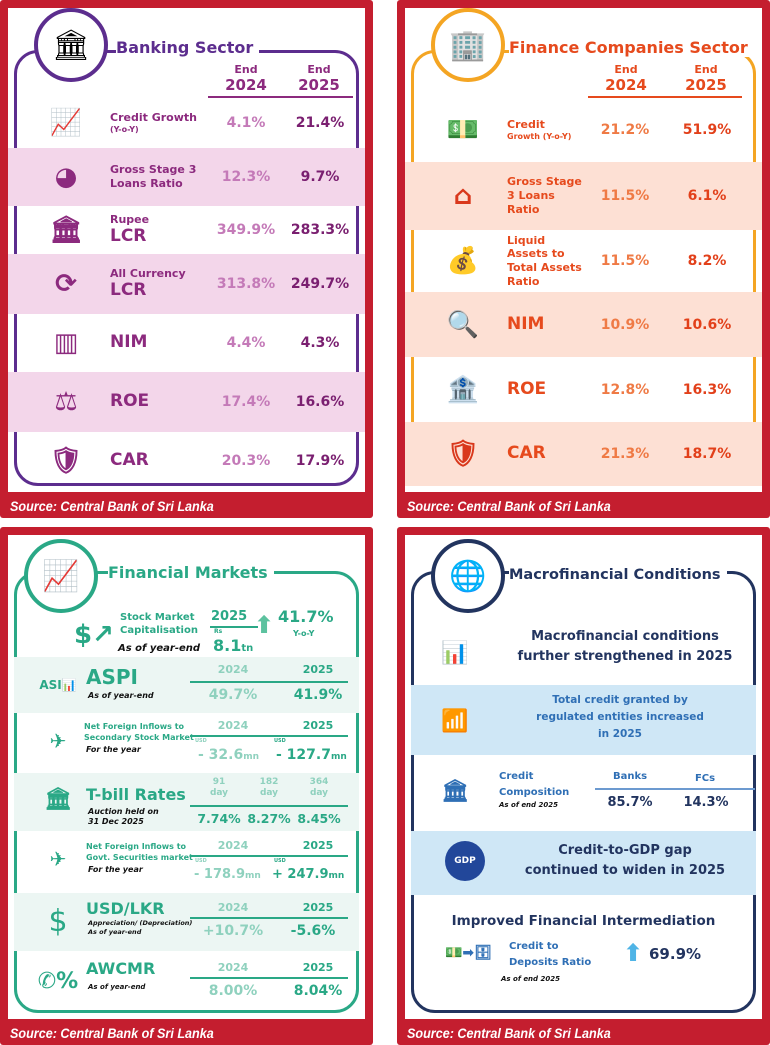 This screenshot has width=770, height=1045. Describe the element at coordinates (625, 261) in the screenshot. I see `value-2024: 11.5%` at that location.